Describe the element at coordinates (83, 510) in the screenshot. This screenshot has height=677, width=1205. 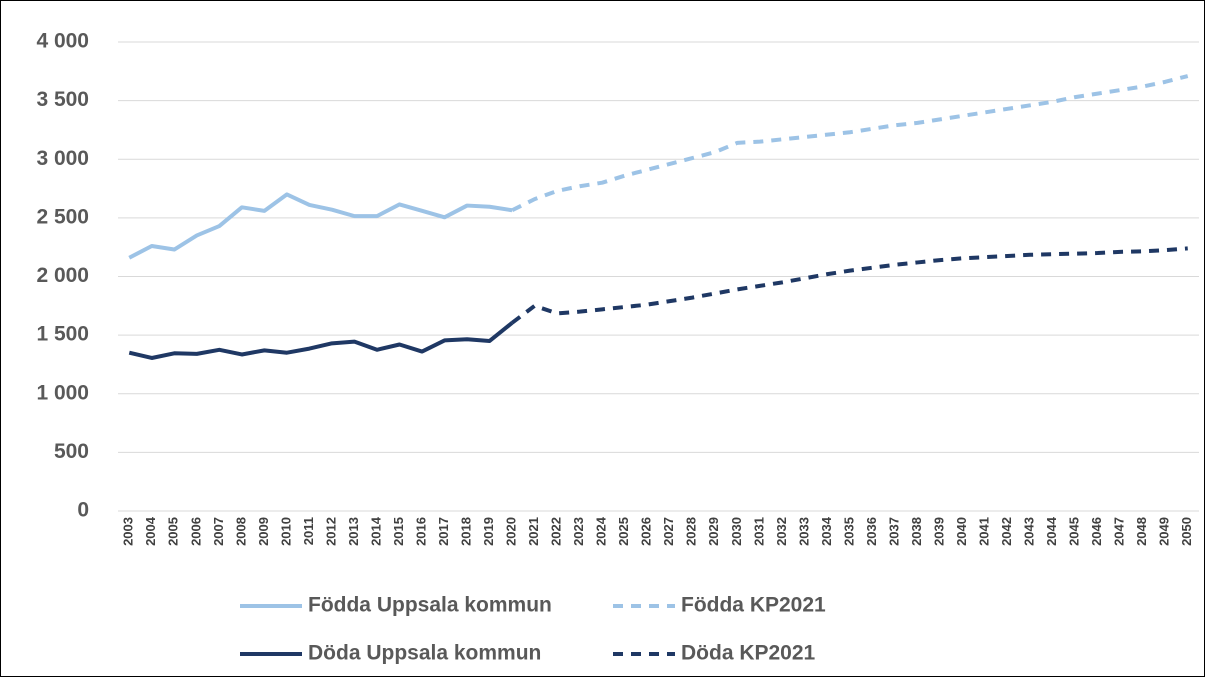
I see `y-tick-label: 0` at that location.